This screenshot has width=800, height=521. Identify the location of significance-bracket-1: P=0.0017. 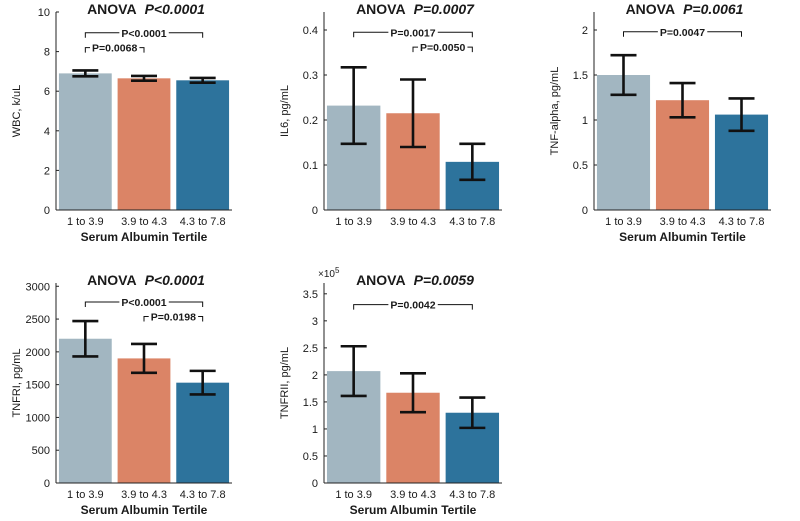
(413, 33).